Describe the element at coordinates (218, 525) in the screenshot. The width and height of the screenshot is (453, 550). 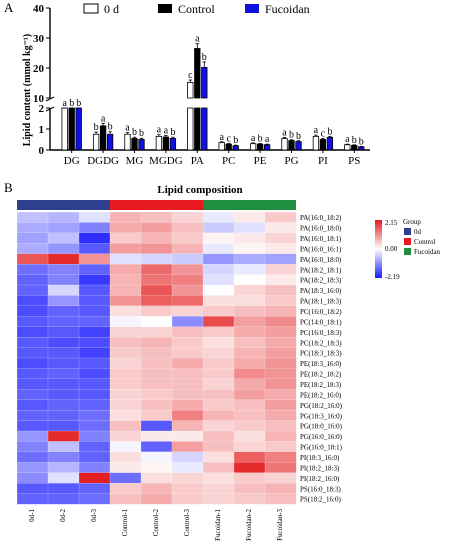
I see `column-label: Fucoidan-1` at that location.